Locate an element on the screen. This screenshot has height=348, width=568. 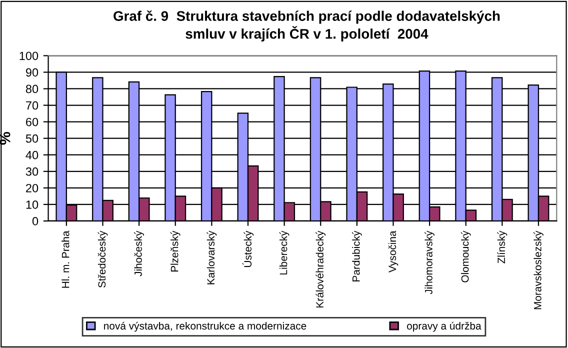
y-tick-label: 0 is located at coordinates (35, 221).